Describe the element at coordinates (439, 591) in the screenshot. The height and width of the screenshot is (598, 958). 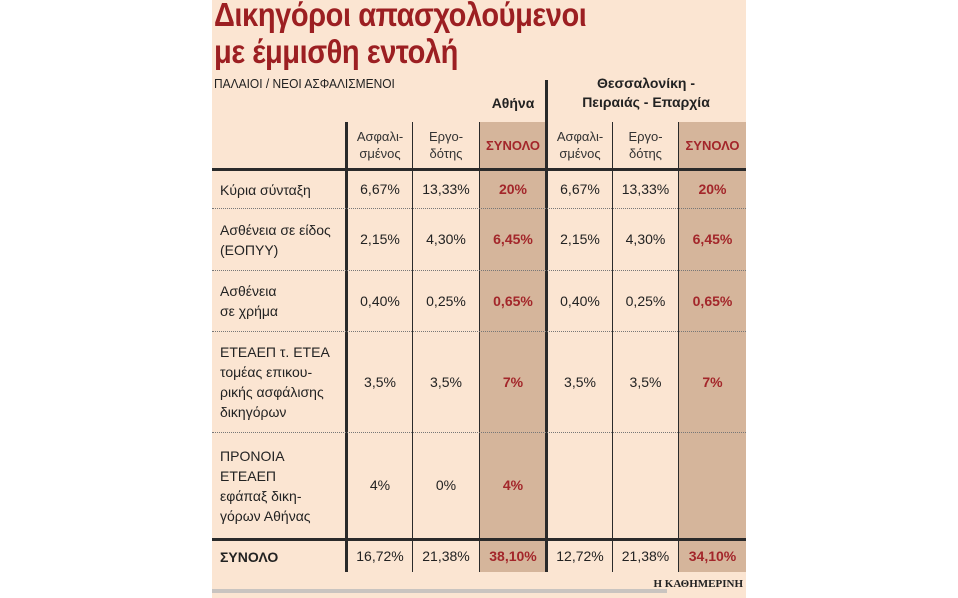
I see `footer-rule` at that location.